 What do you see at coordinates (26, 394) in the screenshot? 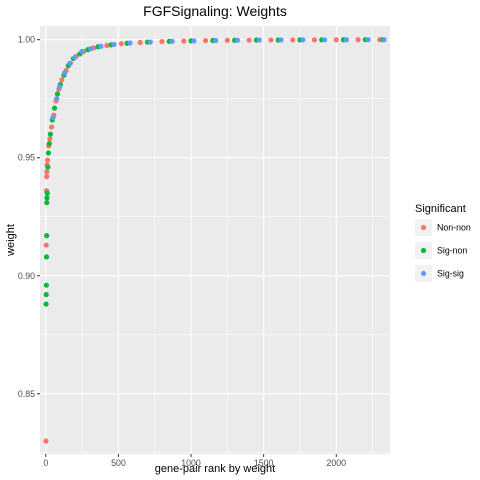
I see `y-tick-label: 0.85` at bounding box center [26, 394].